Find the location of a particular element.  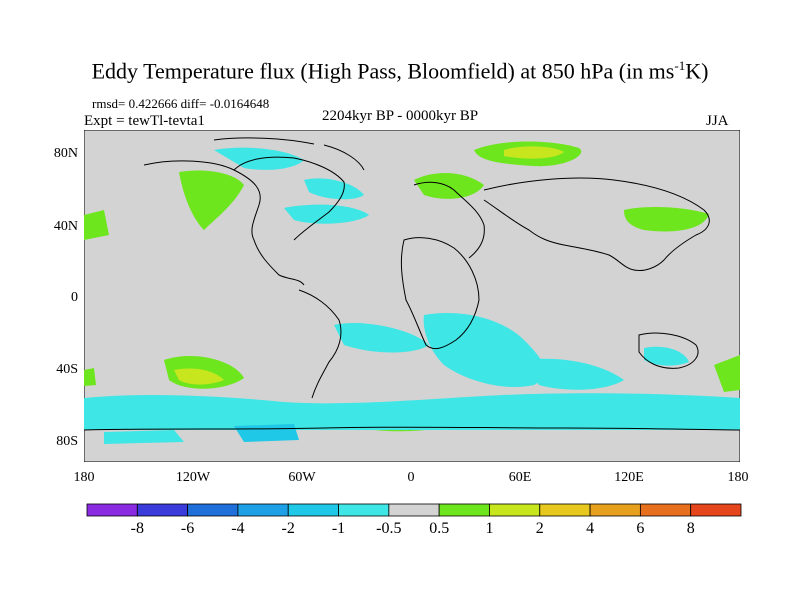

lon-label-120w: 120W is located at coordinates (193, 477).